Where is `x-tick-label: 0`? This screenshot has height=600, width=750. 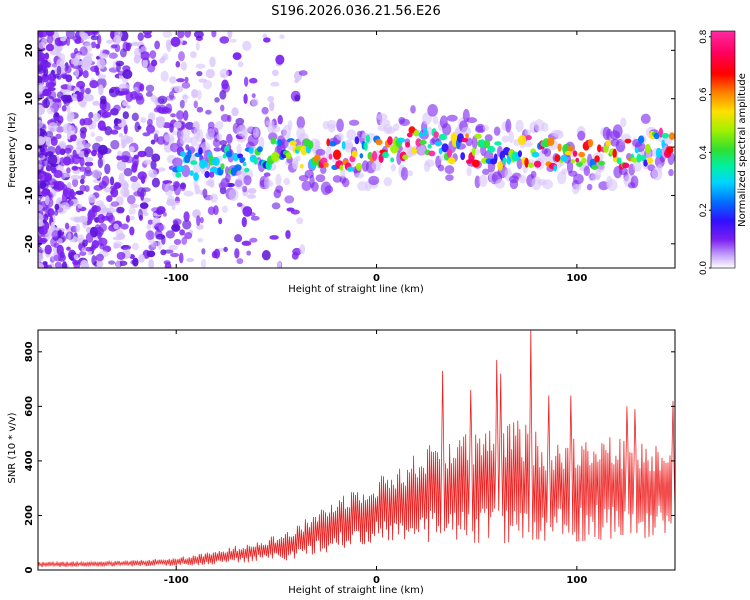 x-tick-label: 0 is located at coordinates (376, 278).